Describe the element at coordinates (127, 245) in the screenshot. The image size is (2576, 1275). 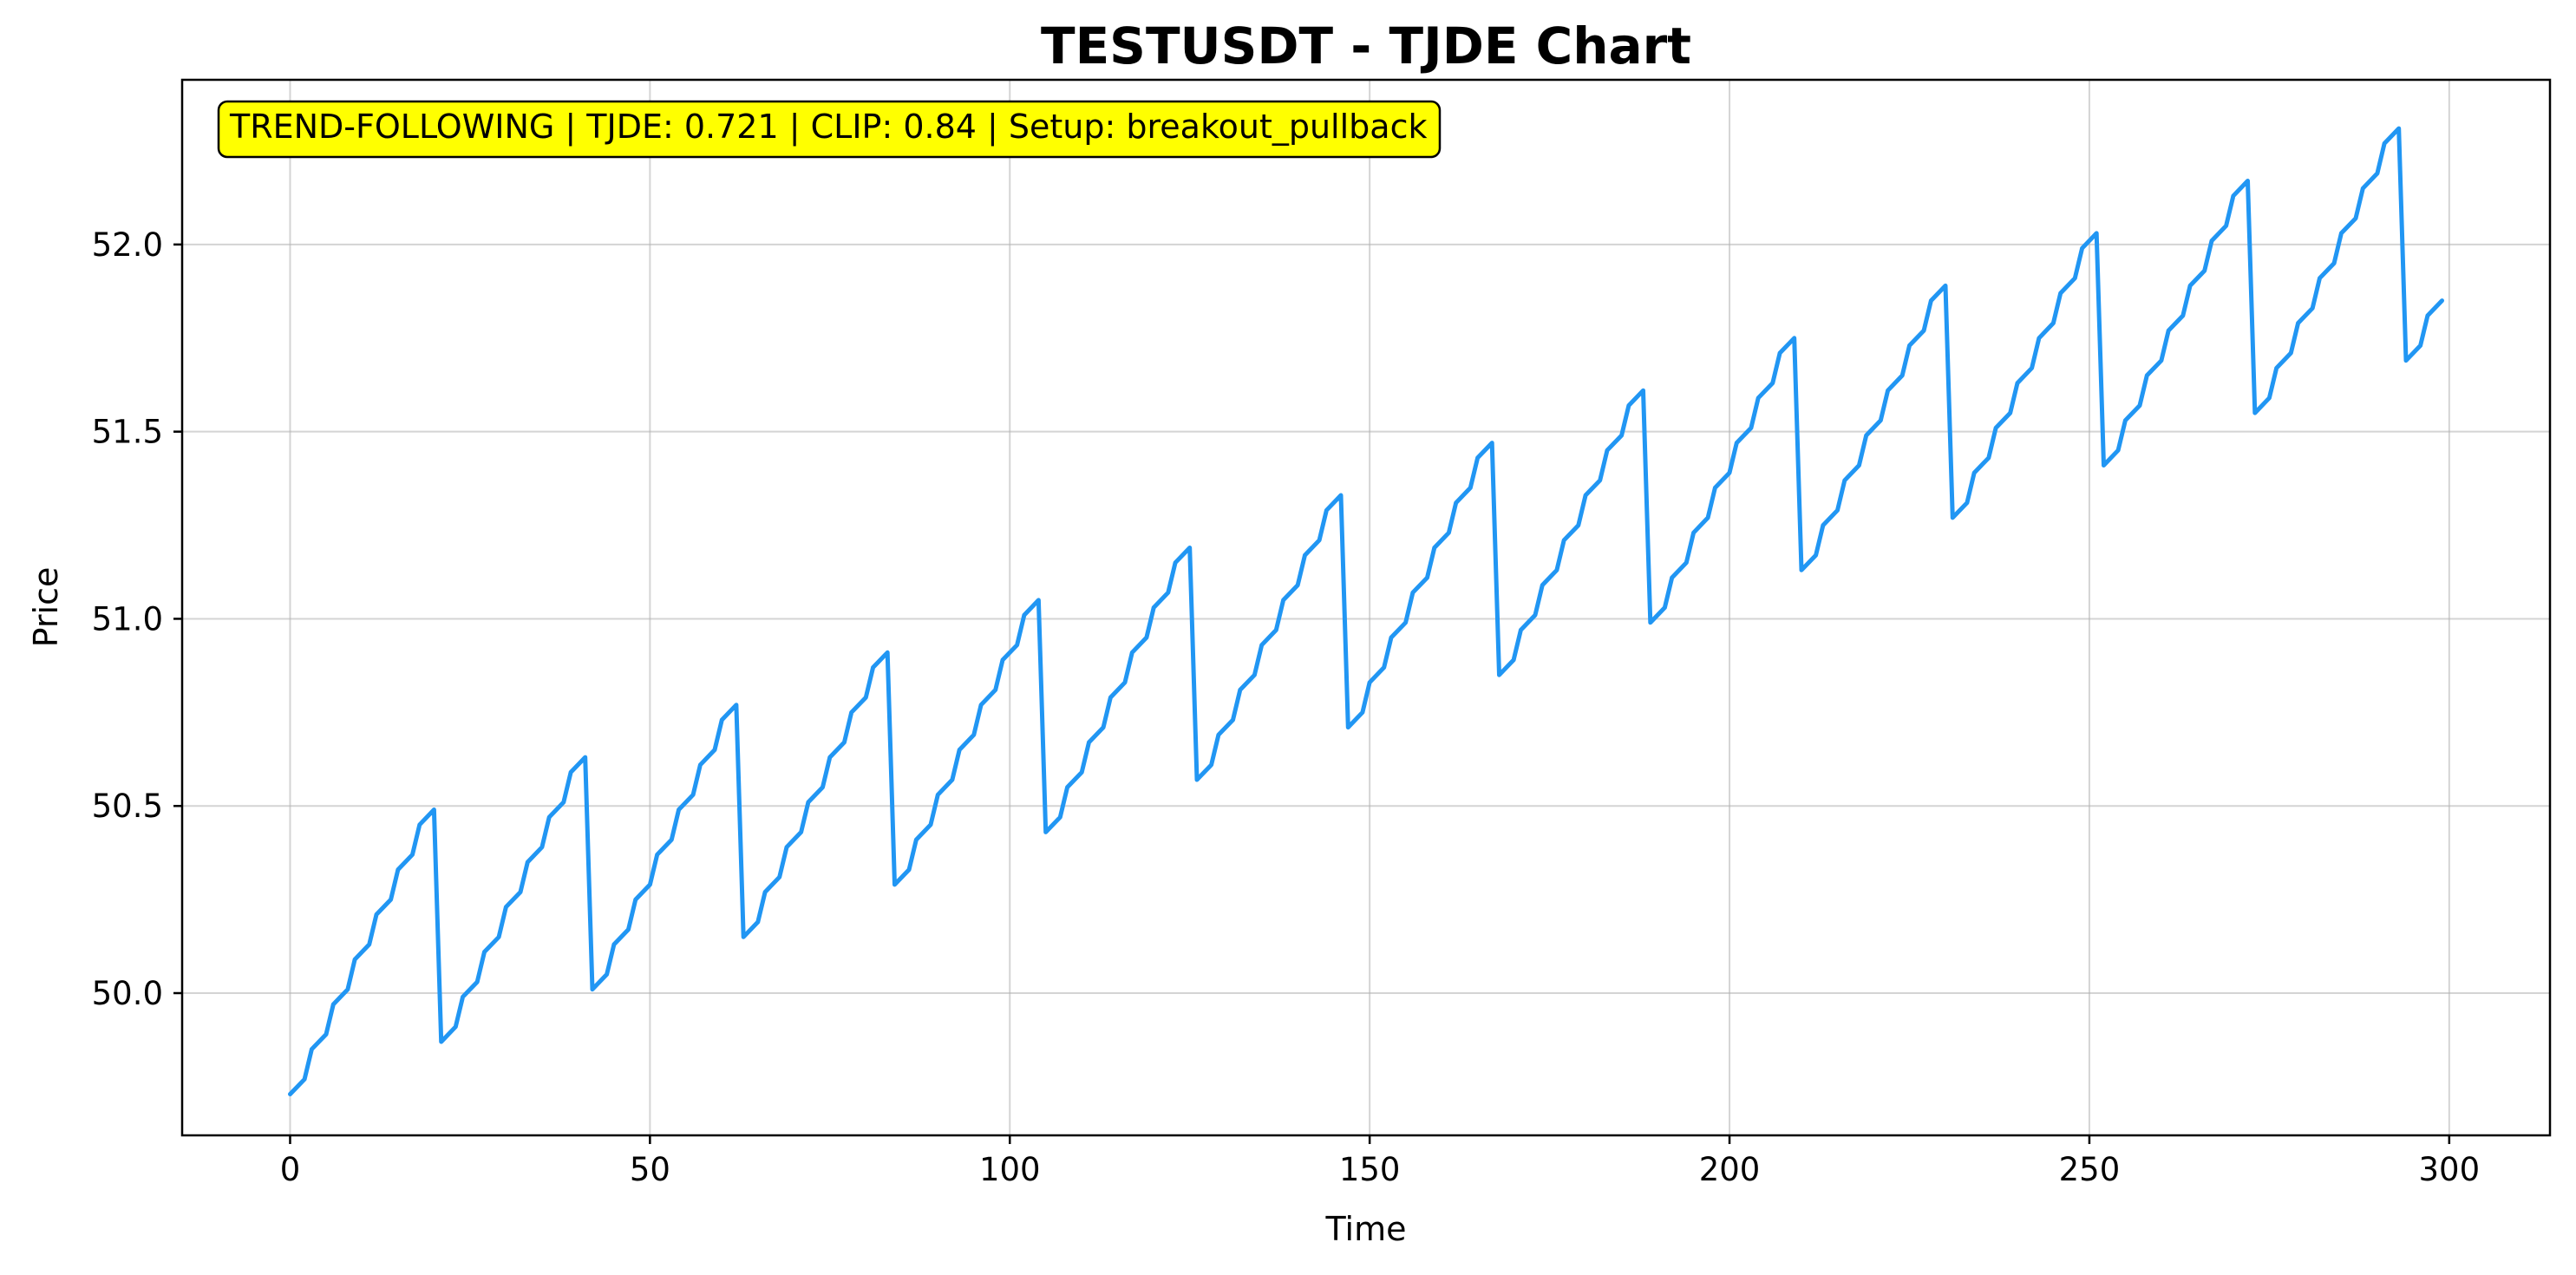
I see `y-tick-label: 52.0` at that location.